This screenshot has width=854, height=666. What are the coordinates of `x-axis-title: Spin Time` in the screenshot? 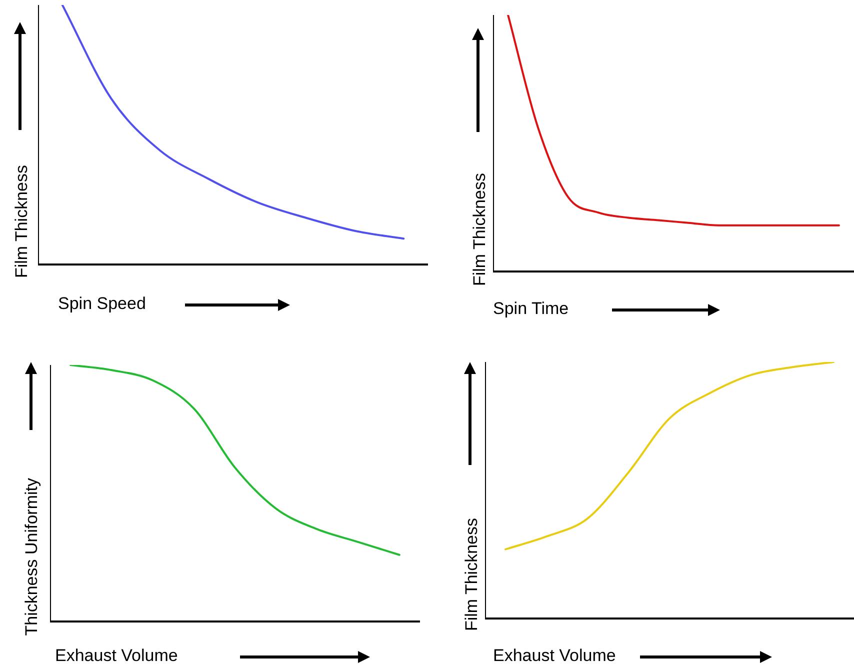 It's located at (531, 309).